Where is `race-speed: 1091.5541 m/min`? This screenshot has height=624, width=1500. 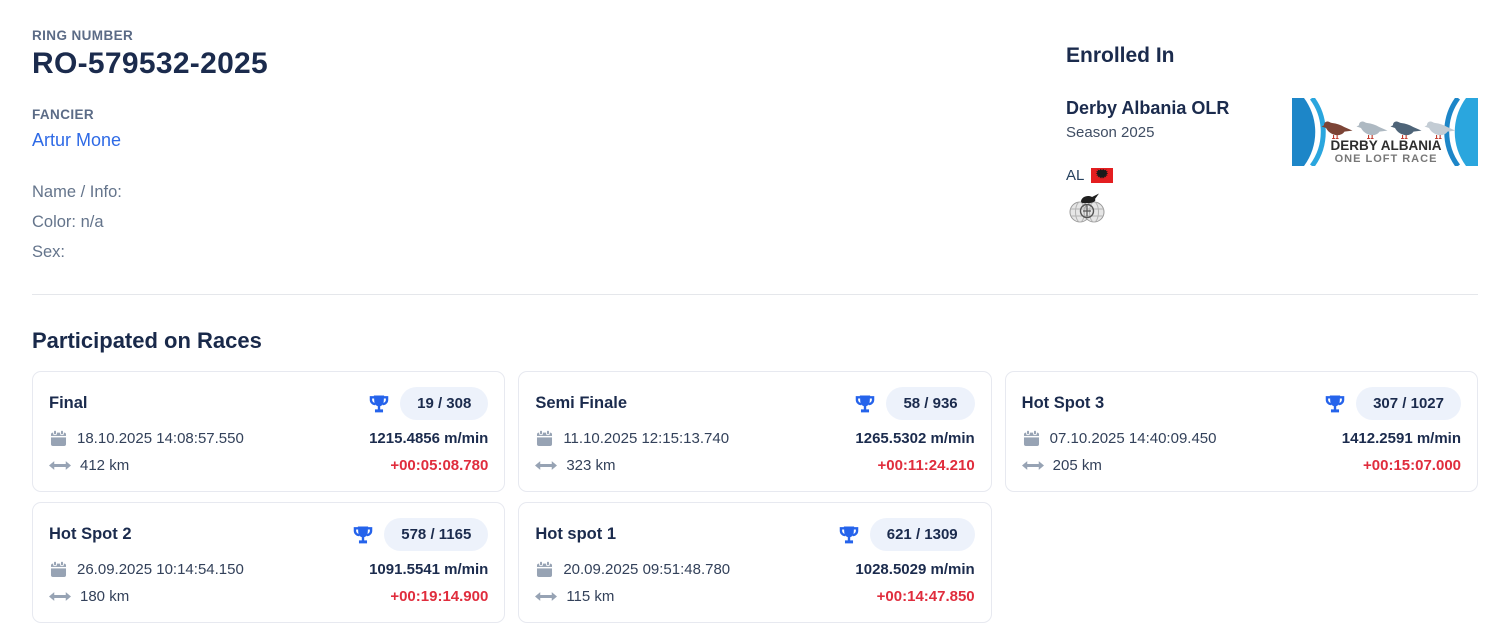 race-speed: 1091.5541 m/min is located at coordinates (429, 569).